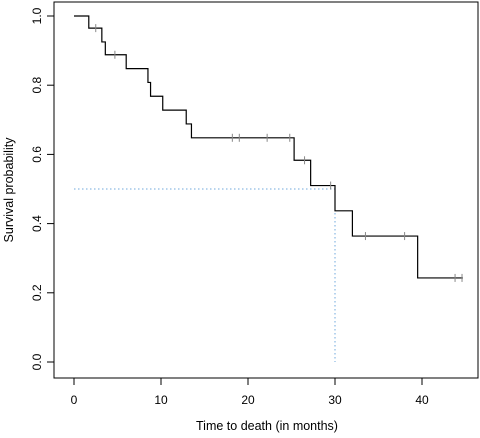 The width and height of the screenshot is (480, 438). I want to click on y-tick-label: 0.4, so click(37, 223).